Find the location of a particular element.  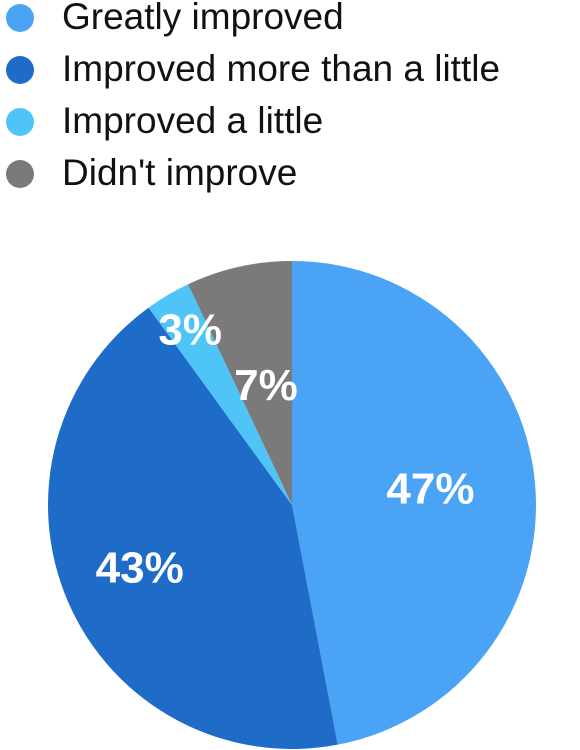

data-label: 3% is located at coordinates (190, 329).